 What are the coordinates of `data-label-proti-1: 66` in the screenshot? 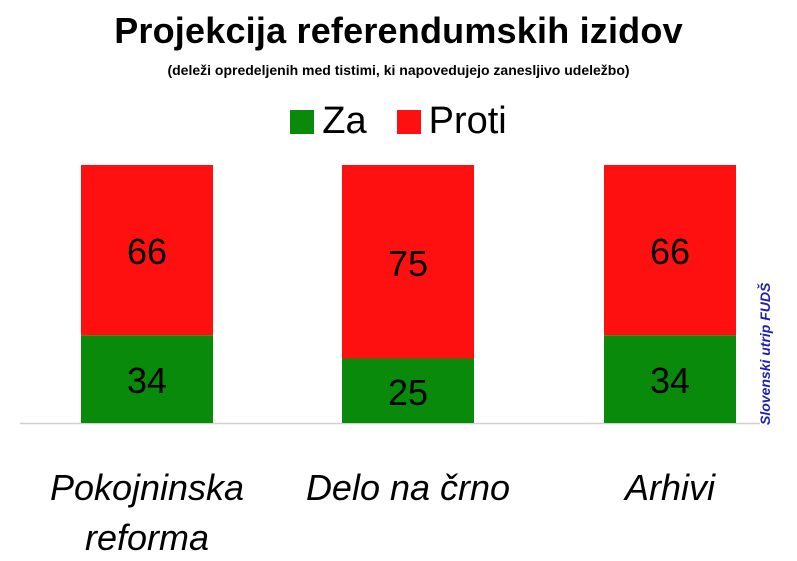 It's located at (147, 251).